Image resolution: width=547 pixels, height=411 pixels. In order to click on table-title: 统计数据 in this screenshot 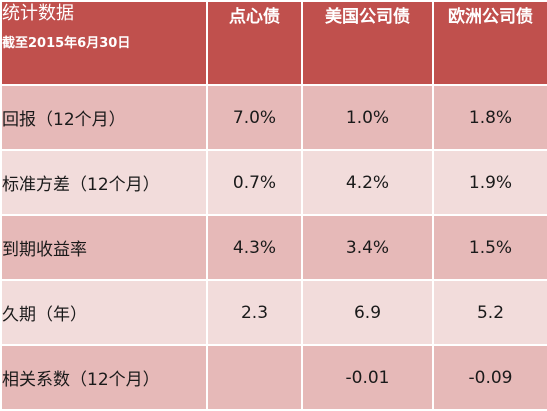, I will do `click(38, 13)`.